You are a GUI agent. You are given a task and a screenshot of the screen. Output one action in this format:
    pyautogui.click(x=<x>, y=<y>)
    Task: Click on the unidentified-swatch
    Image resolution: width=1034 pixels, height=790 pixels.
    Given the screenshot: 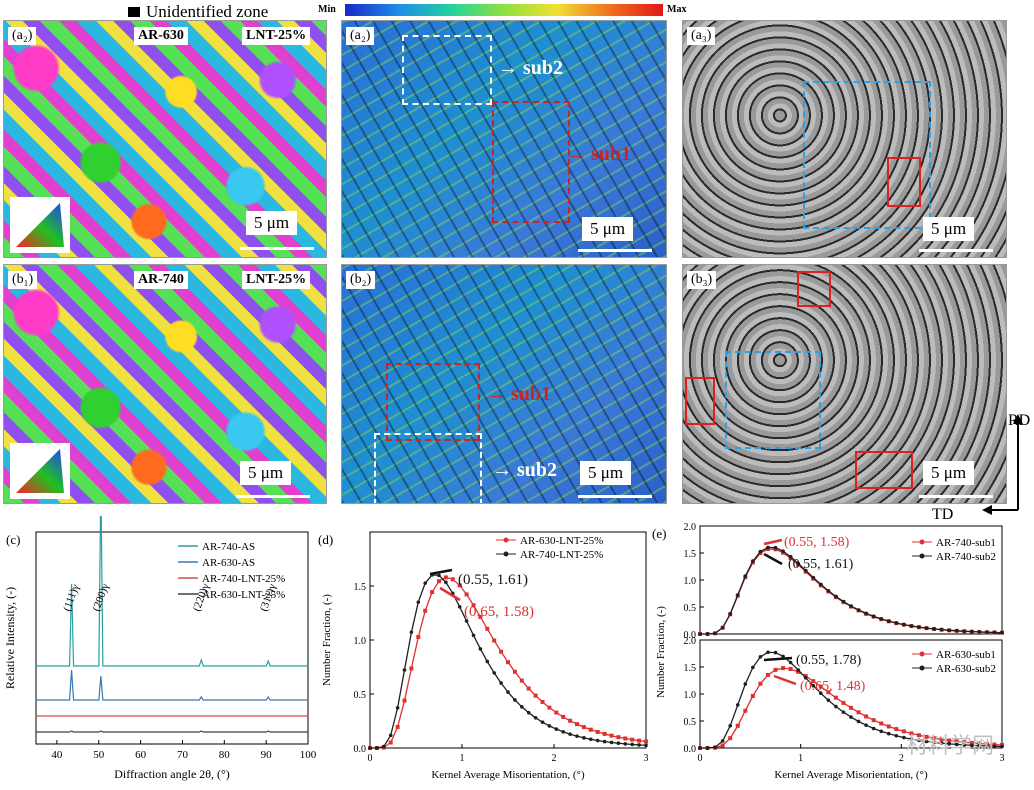 What is the action you would take?
    pyautogui.click(x=134, y=12)
    